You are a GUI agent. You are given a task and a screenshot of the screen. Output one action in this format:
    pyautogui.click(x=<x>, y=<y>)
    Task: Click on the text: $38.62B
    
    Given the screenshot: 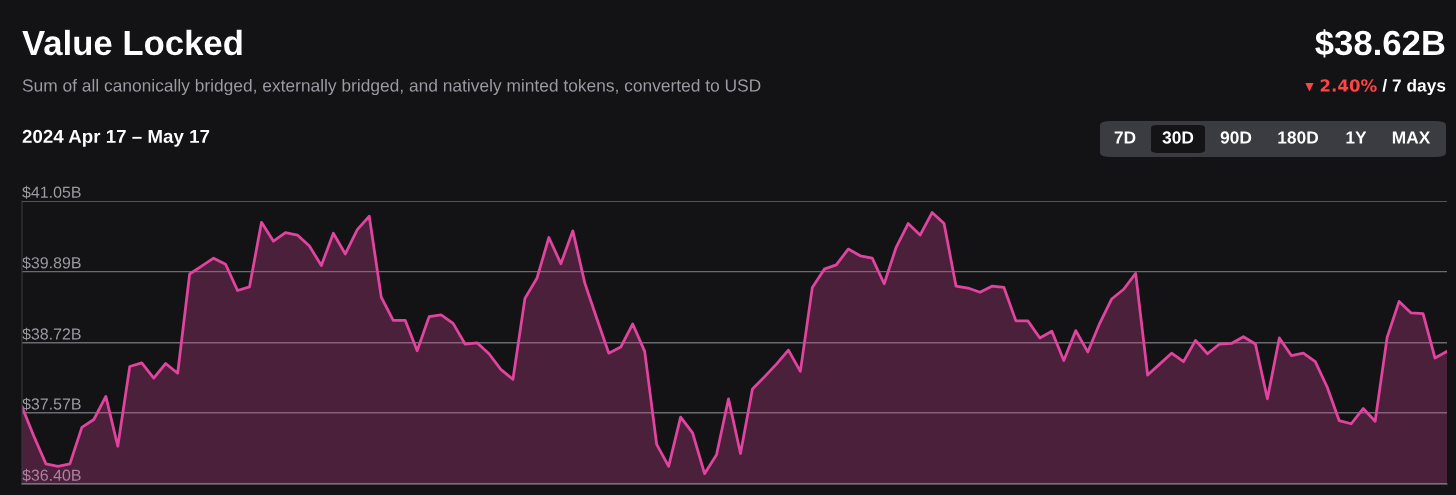 What is the action you would take?
    pyautogui.click(x=1380, y=43)
    